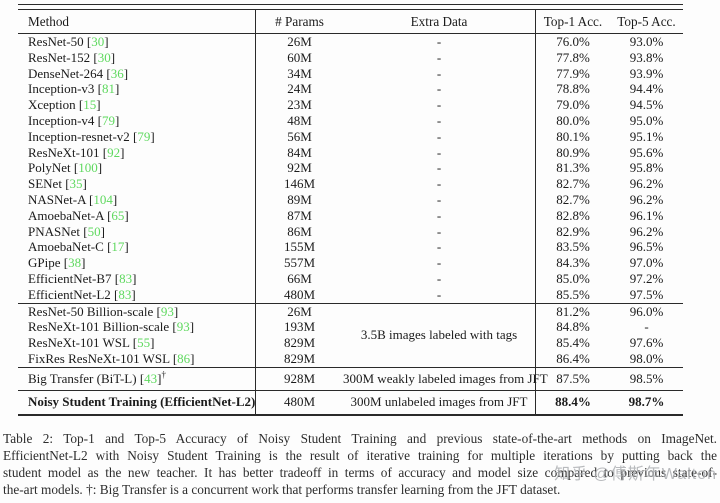 This screenshot has height=503, width=720. What do you see at coordinates (94, 231) in the screenshot?
I see `citation-number: 50` at bounding box center [94, 231].